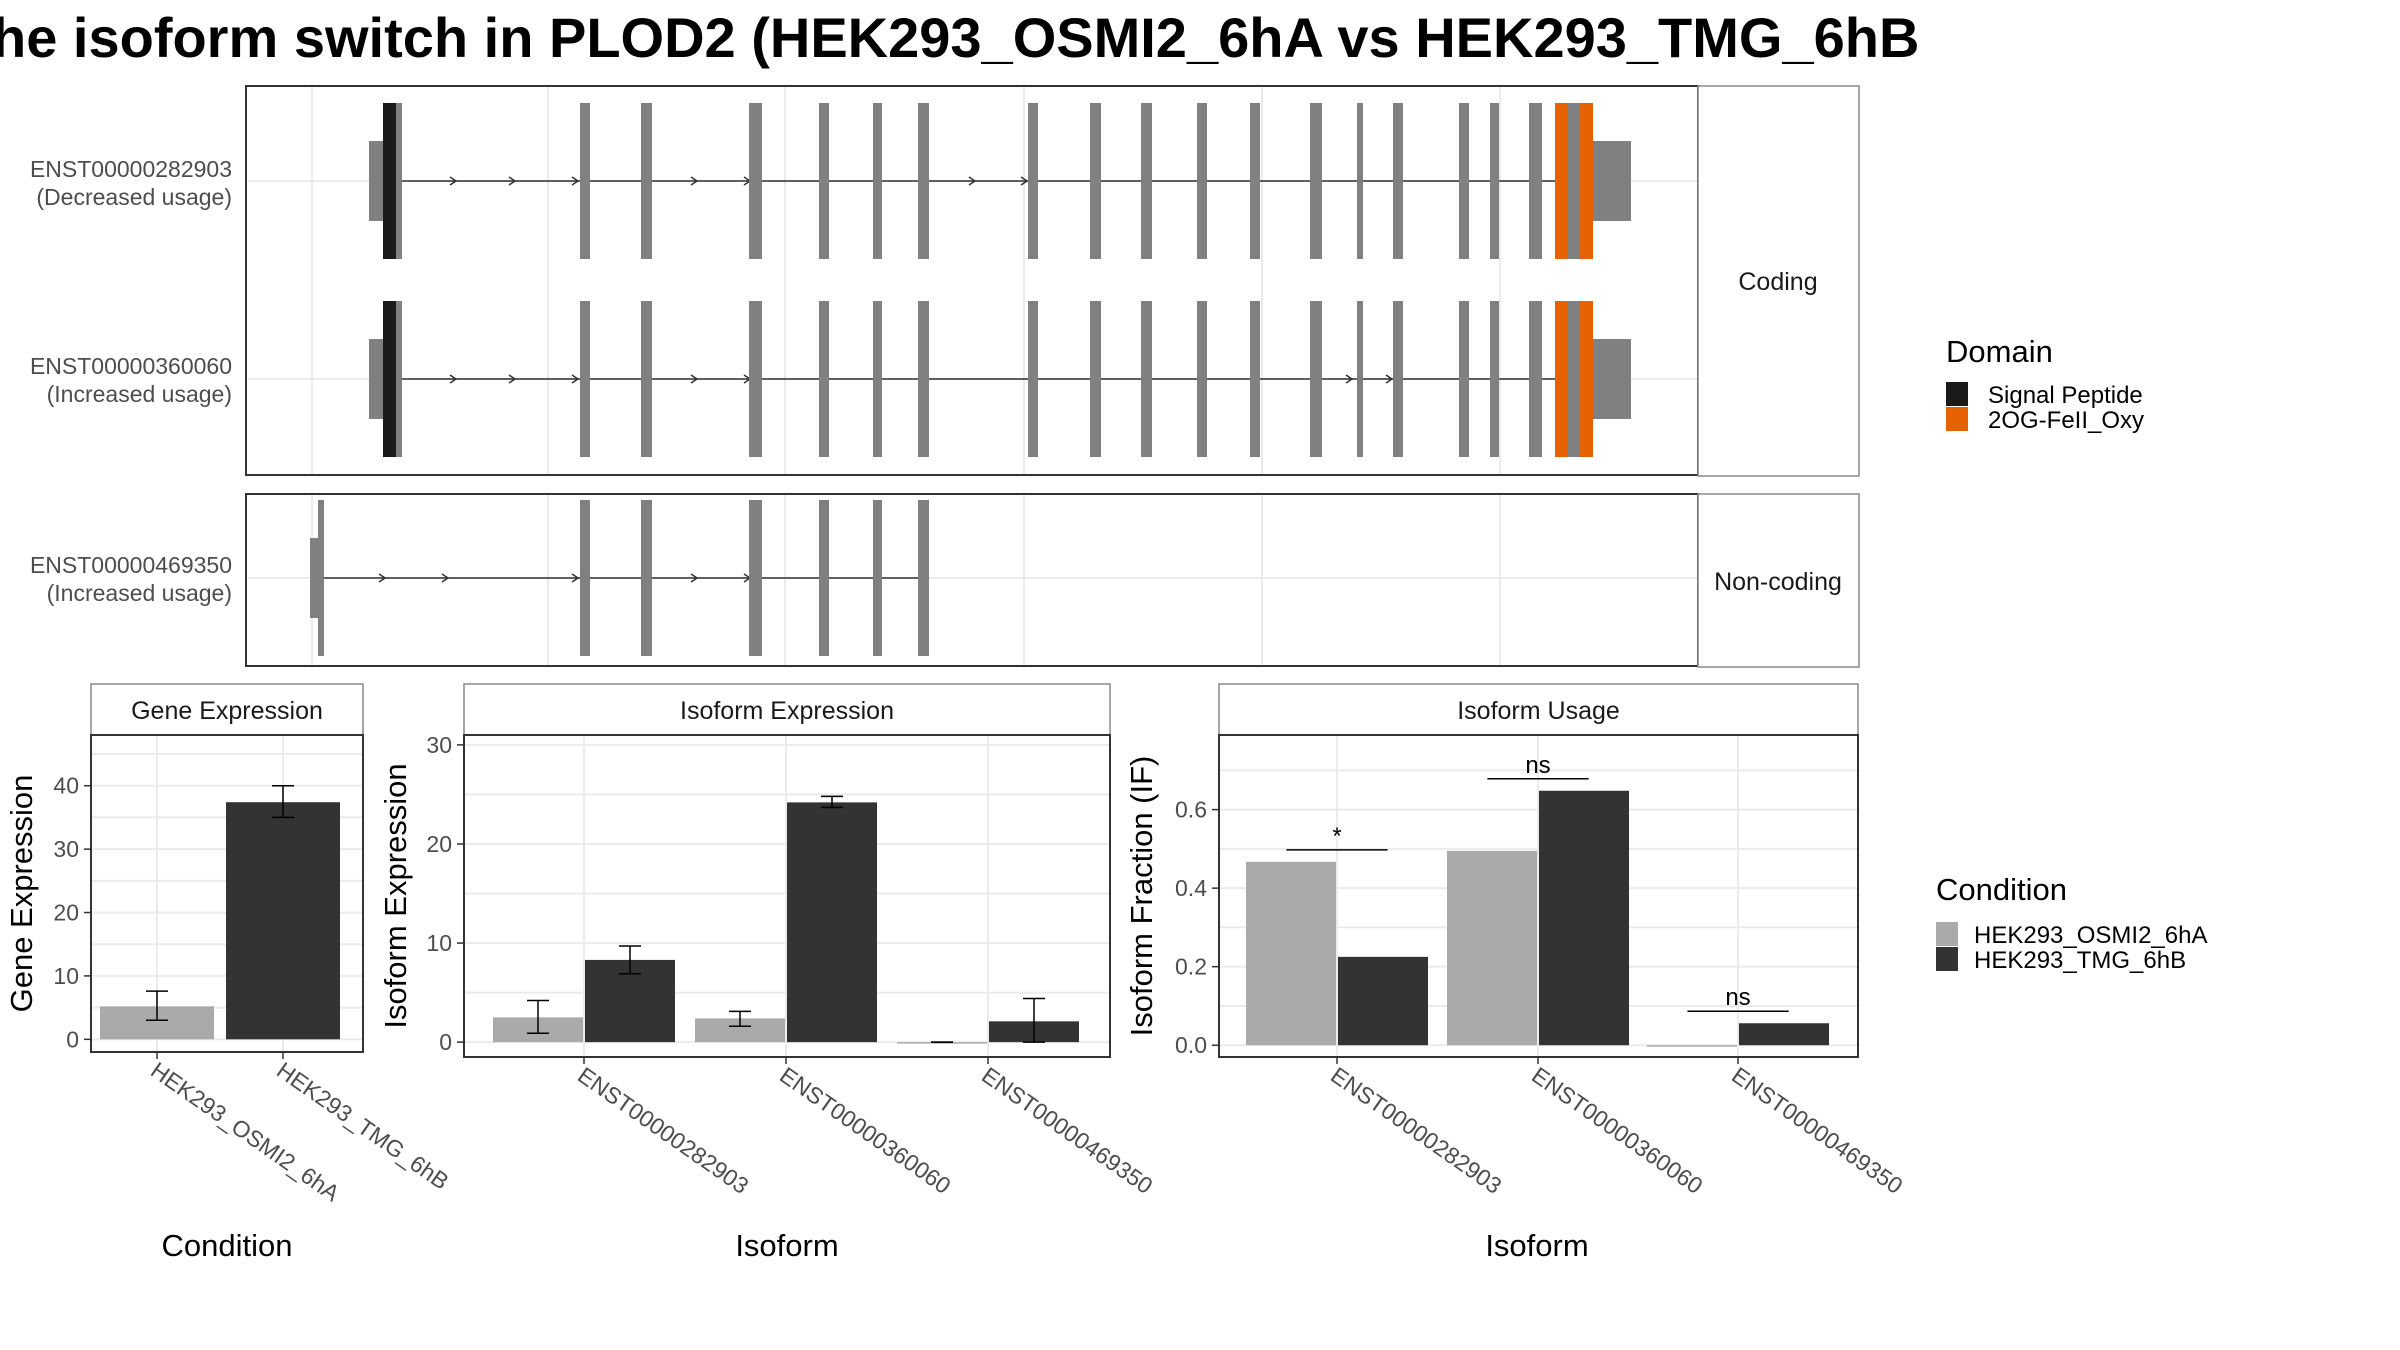 The height and width of the screenshot is (1350, 2400). Describe the element at coordinates (131, 366) in the screenshot. I see `transcript-label-2-id: ENST00000360060` at that location.